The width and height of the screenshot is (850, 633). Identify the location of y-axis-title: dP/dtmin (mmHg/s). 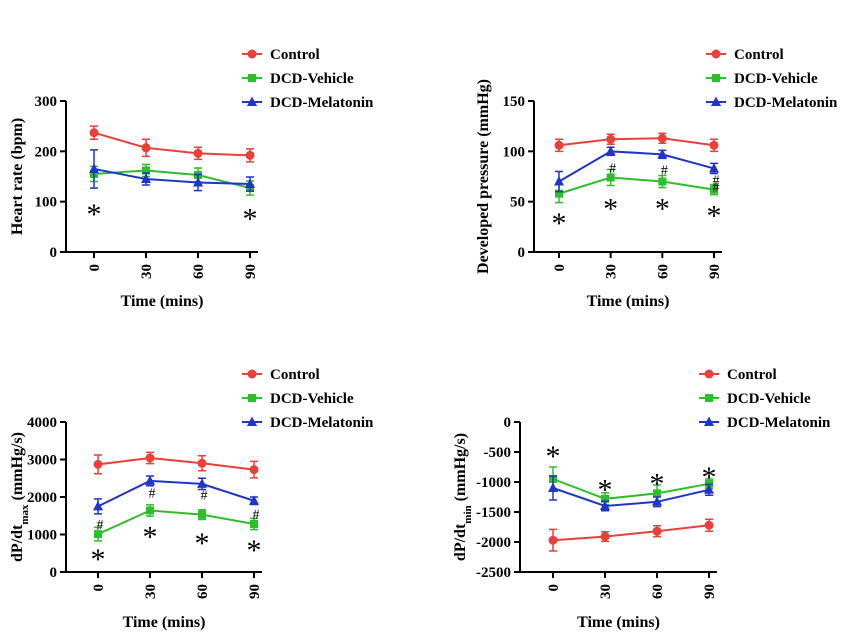
(463, 497).